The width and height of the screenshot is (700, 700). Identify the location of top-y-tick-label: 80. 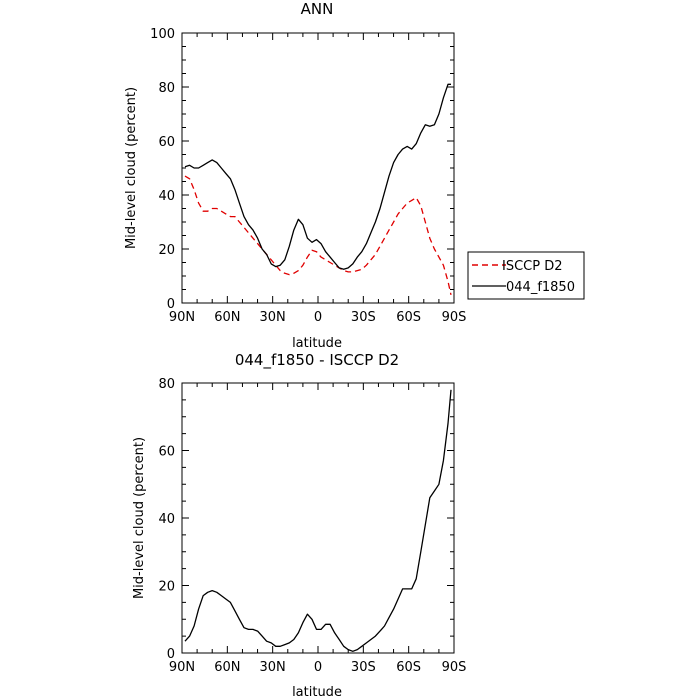
(166, 88).